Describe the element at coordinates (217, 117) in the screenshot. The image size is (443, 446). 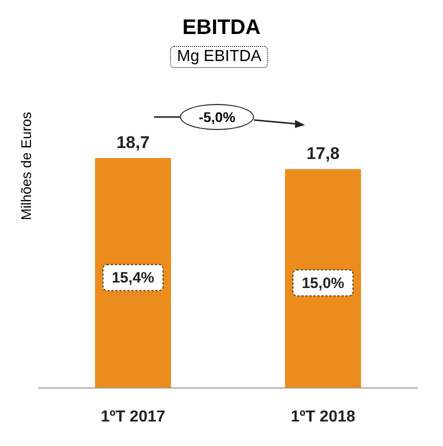
I see `text: -5,0%` at that location.